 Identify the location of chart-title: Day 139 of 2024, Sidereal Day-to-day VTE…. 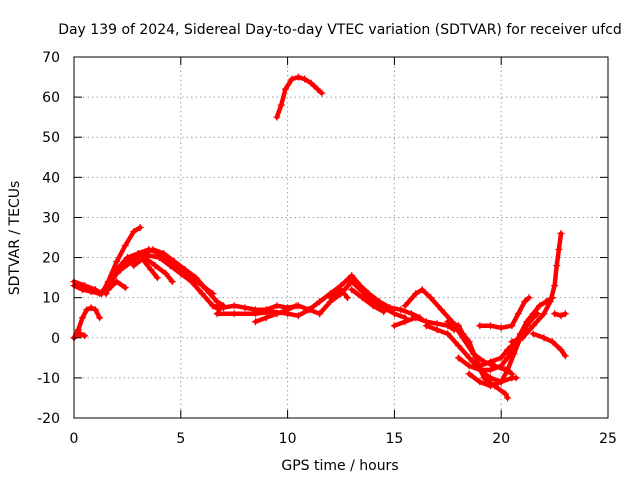
(340, 30).